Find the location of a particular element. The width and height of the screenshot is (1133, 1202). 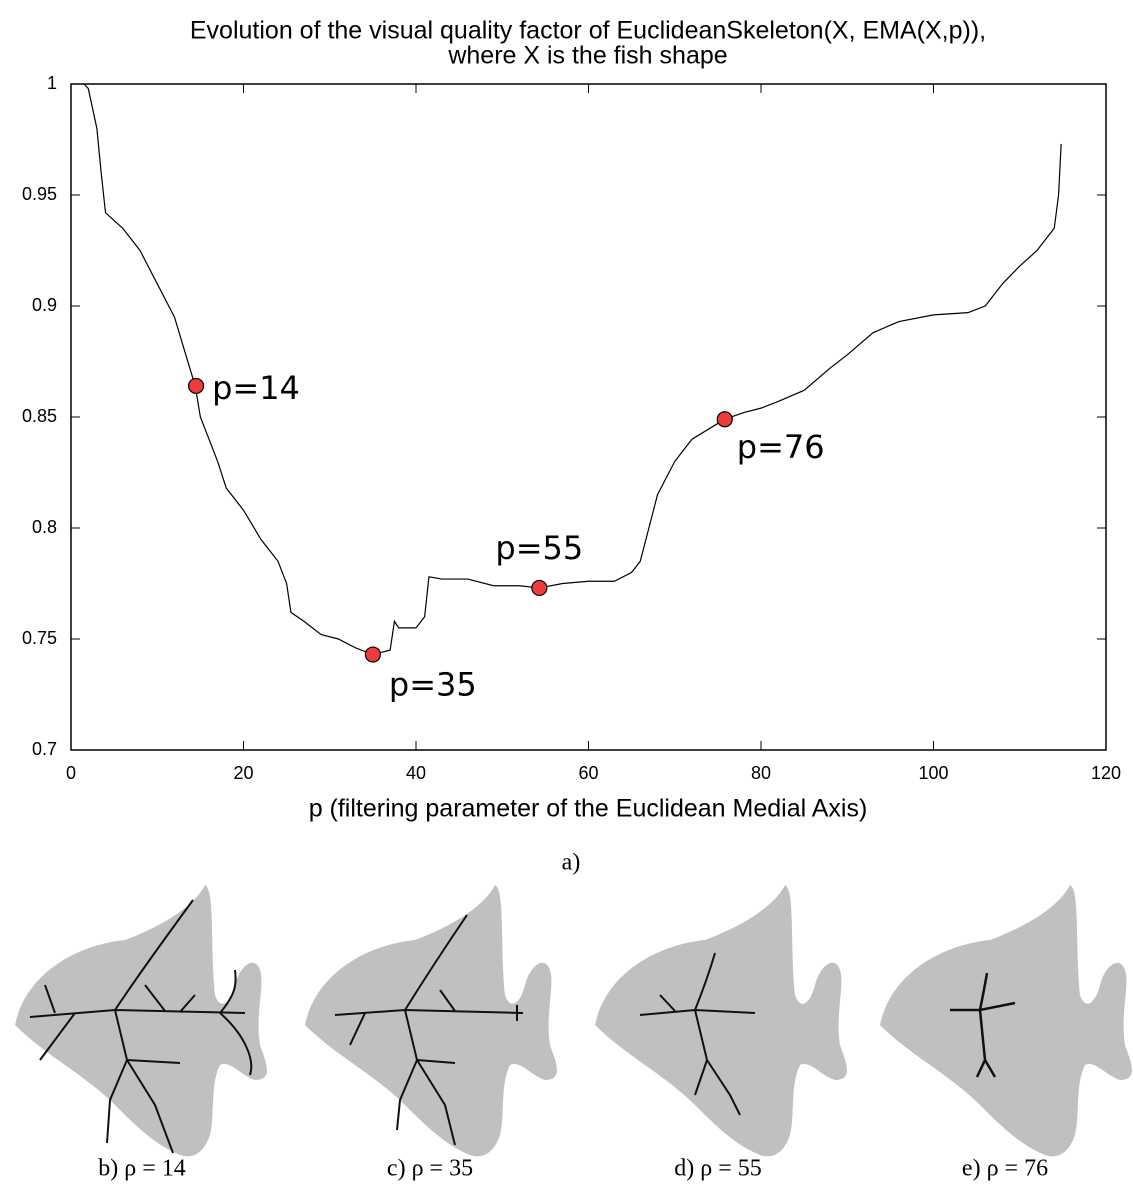

y-tick-label: 0.9 is located at coordinates (44, 305).